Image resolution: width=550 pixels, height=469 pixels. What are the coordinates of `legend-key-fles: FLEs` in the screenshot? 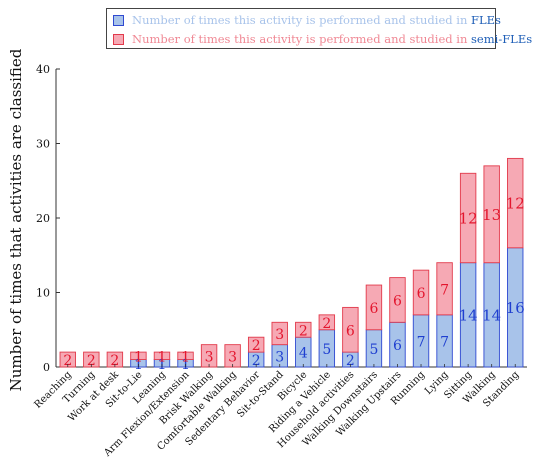 It's located at (486, 20).